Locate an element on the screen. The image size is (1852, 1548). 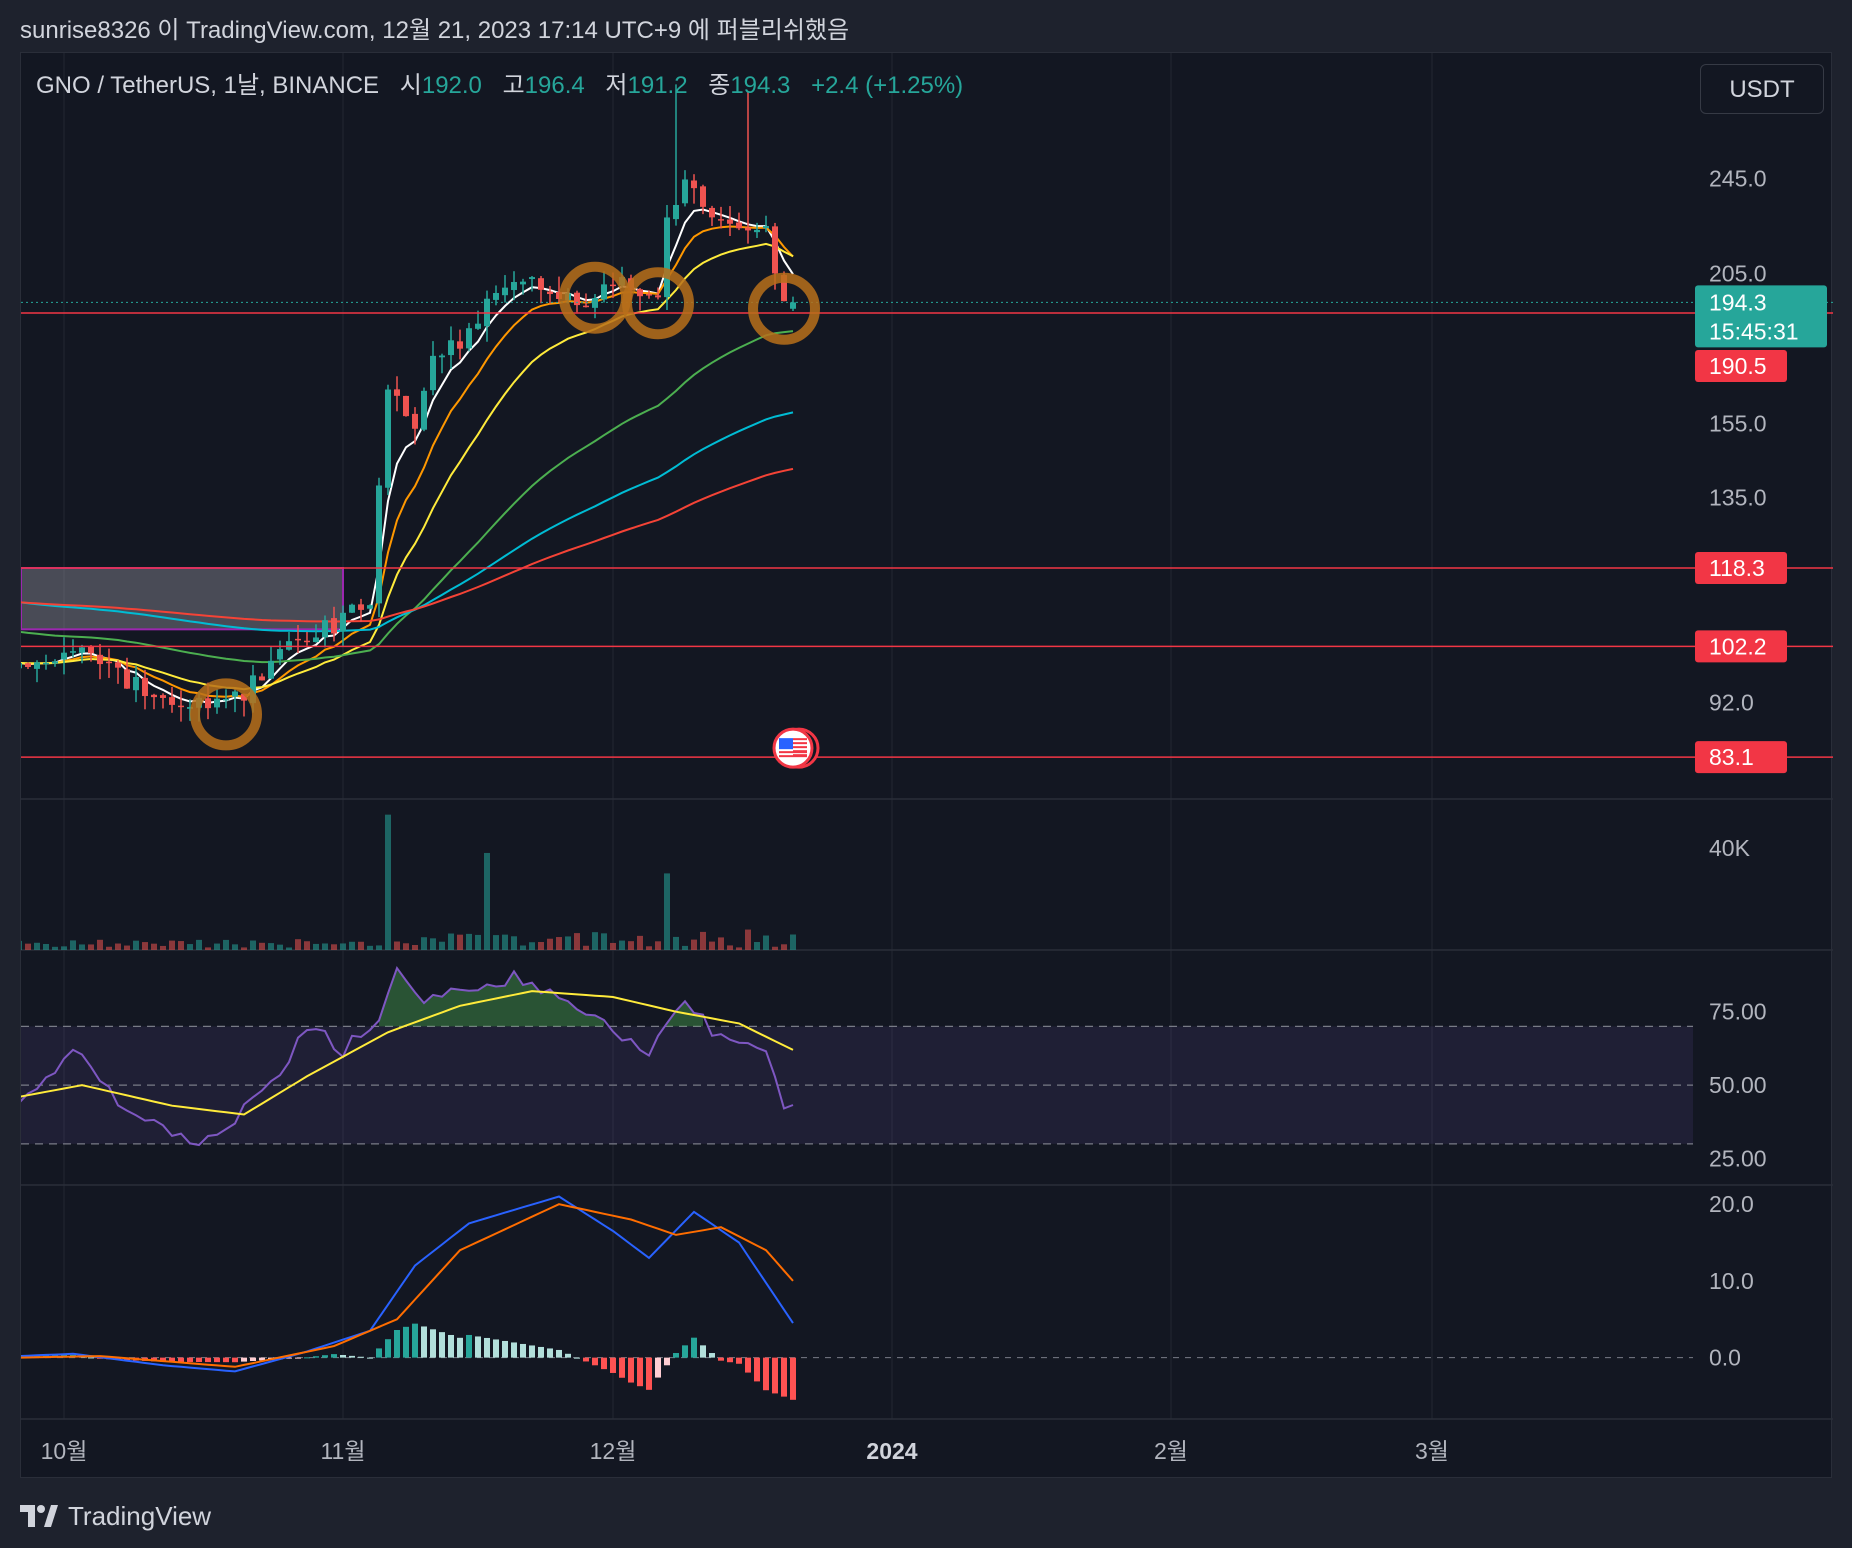
footer-brand: TradingView is located at coordinates (115, 1516).